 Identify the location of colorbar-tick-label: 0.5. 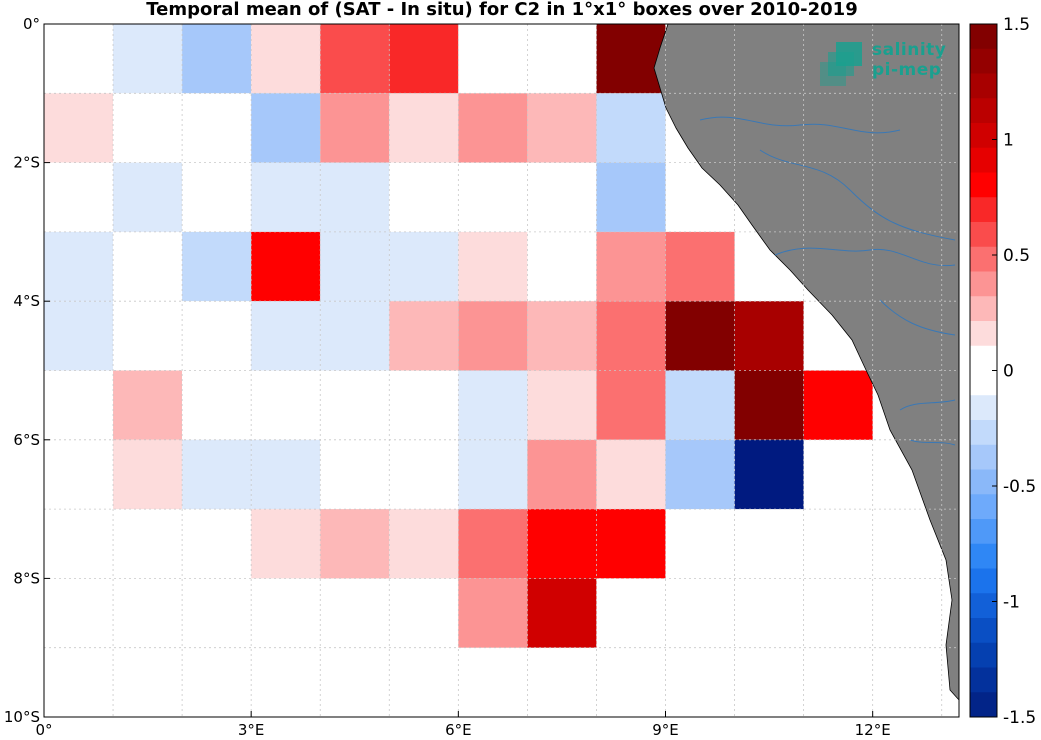
(1016, 256).